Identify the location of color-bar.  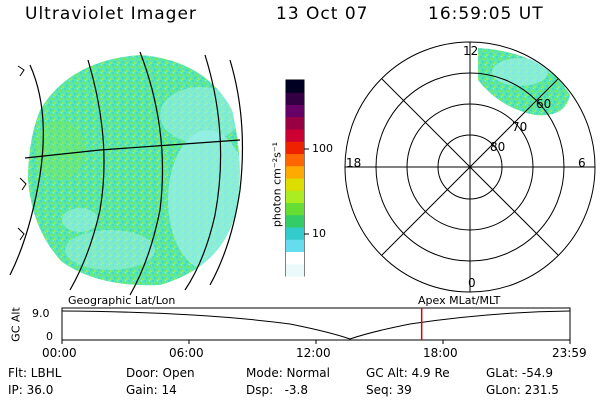
(297, 178).